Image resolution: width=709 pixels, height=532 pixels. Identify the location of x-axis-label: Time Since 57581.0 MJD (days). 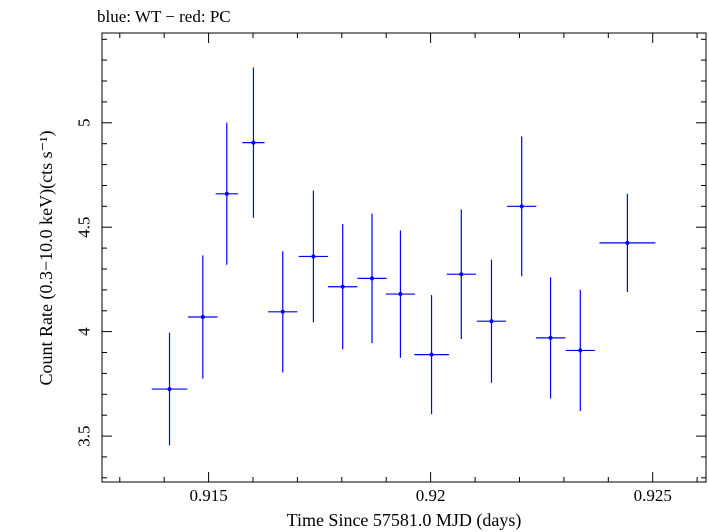
(404, 520).